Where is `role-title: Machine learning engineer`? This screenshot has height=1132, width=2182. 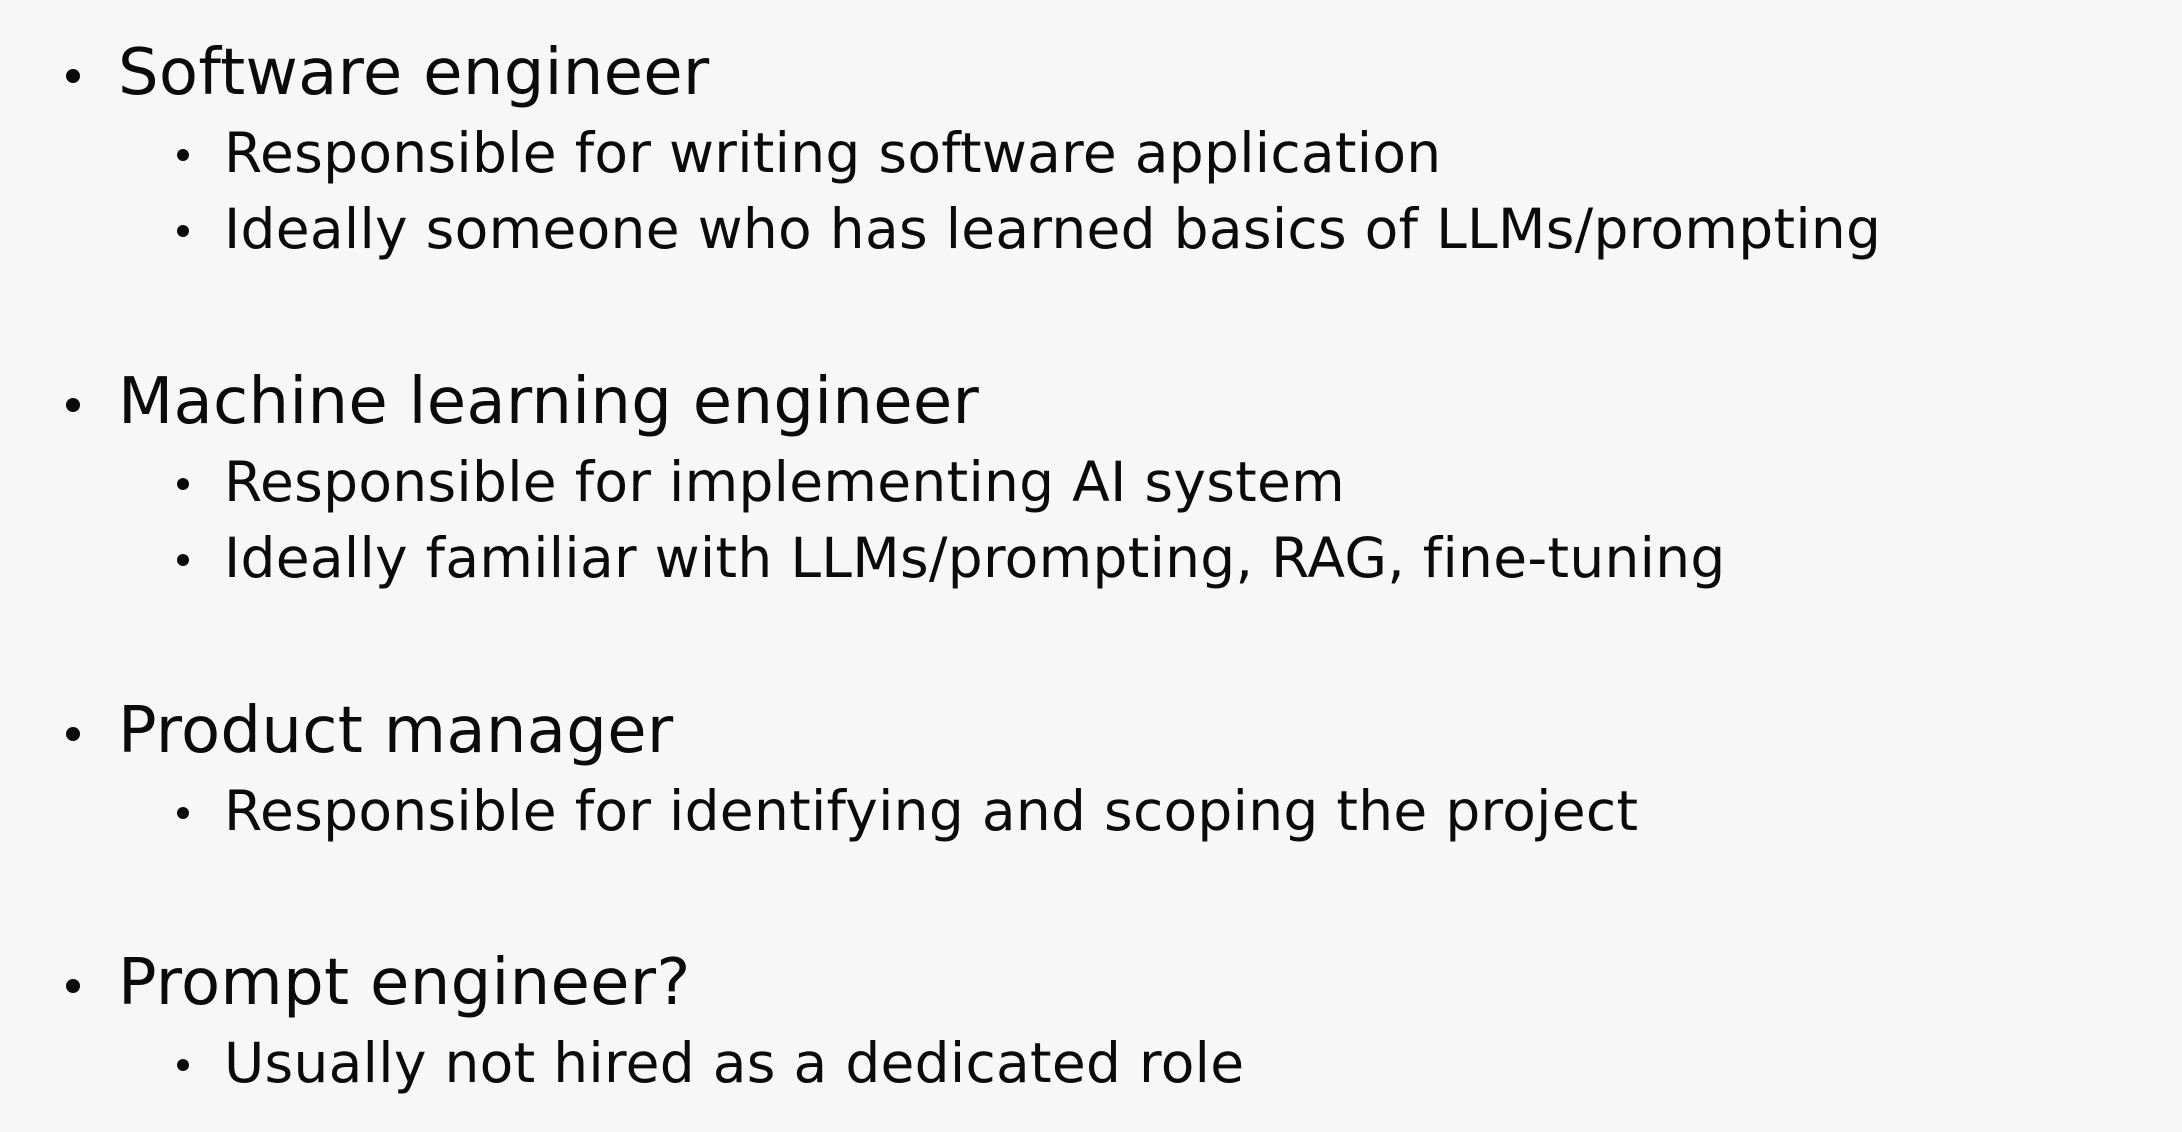
role-title: Machine learning engineer is located at coordinates (549, 402).